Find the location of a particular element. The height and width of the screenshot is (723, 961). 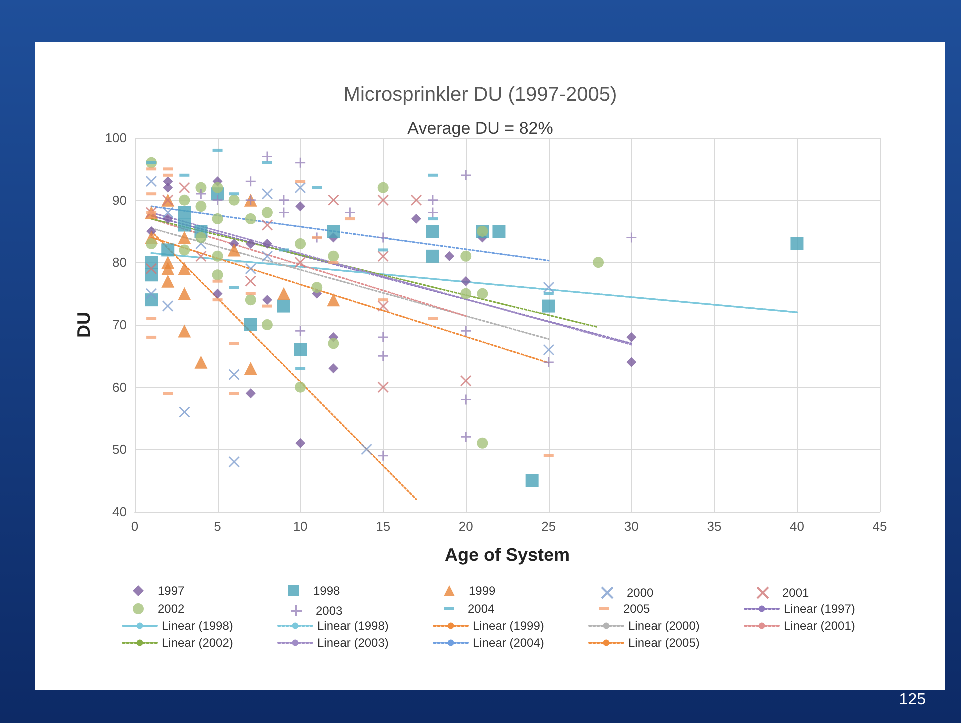

legend-label: Linear (2002) is located at coordinates (198, 643).